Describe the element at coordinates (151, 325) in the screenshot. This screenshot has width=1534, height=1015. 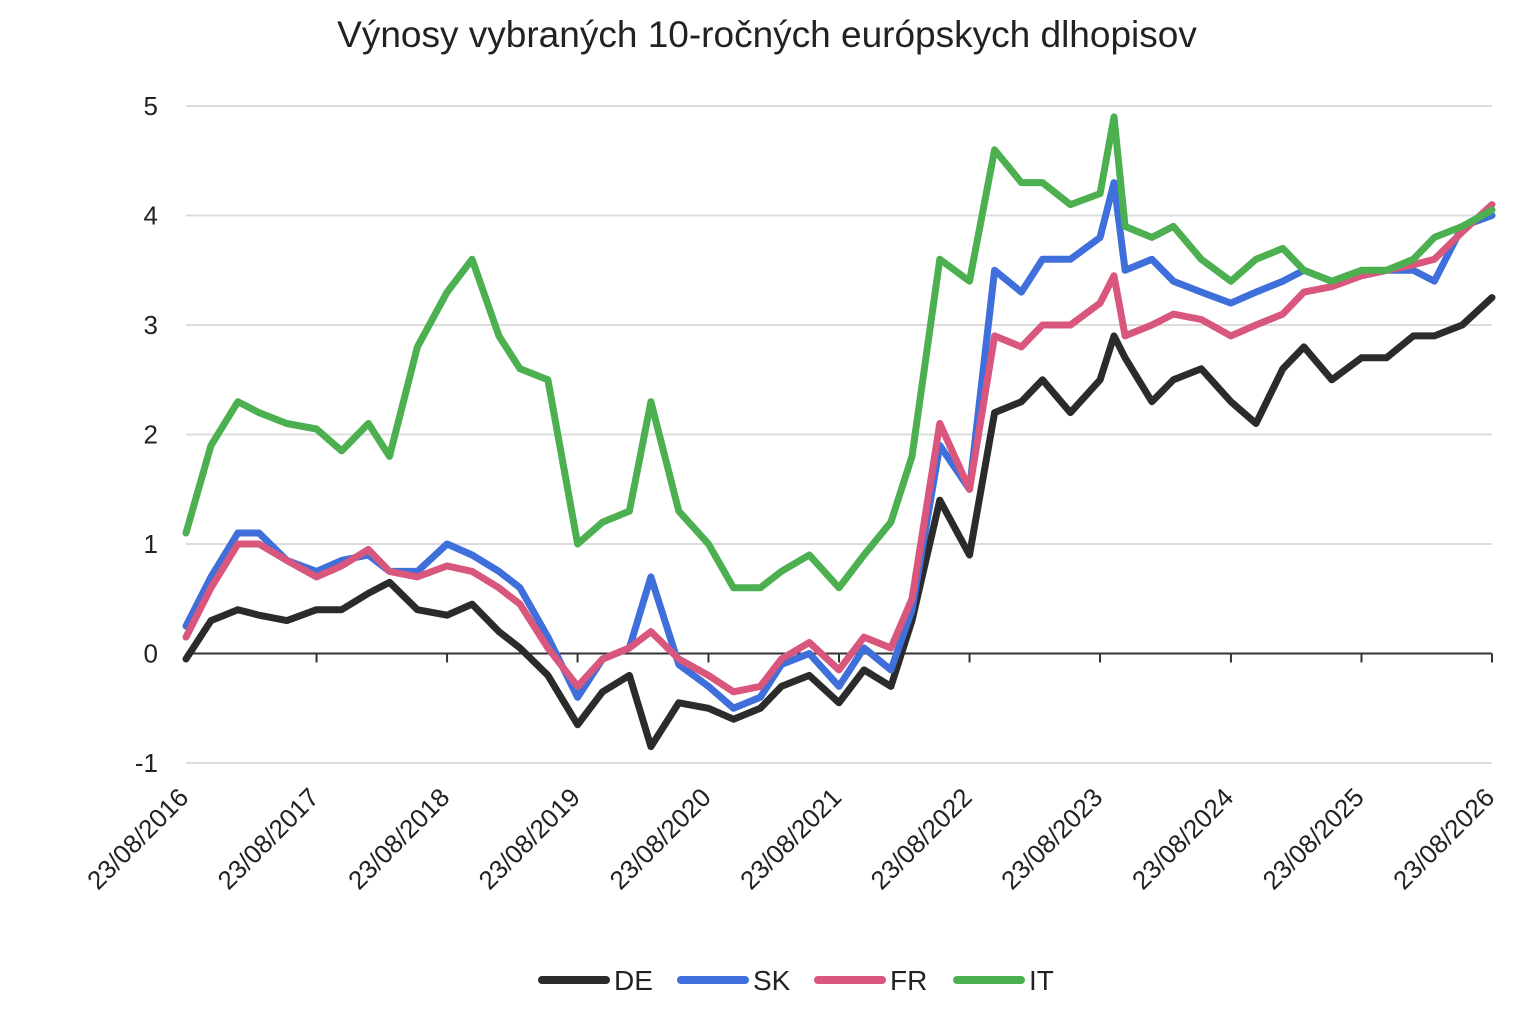
I see `y-tick-label: 3` at that location.